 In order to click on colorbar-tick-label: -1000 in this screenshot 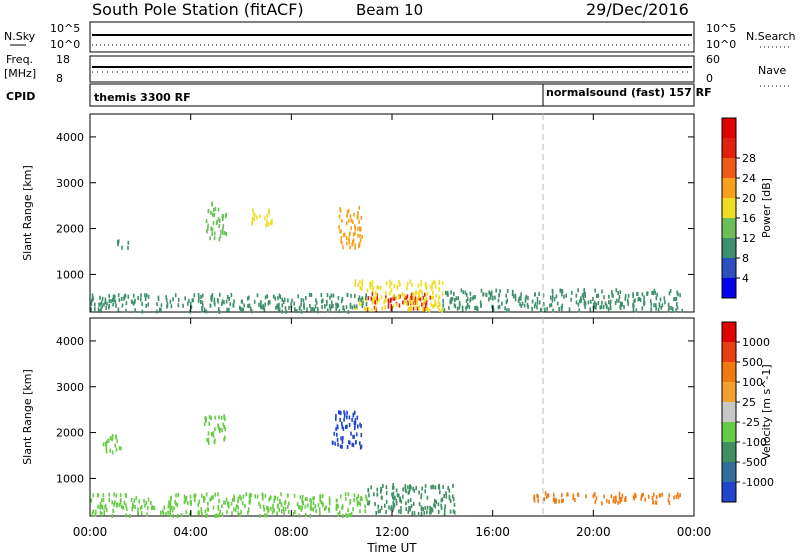, I will do `click(758, 482)`.